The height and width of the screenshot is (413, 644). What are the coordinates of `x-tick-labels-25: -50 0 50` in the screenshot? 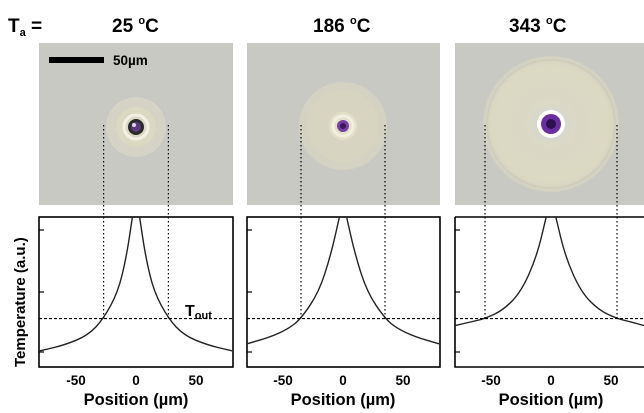 It's located at (134, 380).